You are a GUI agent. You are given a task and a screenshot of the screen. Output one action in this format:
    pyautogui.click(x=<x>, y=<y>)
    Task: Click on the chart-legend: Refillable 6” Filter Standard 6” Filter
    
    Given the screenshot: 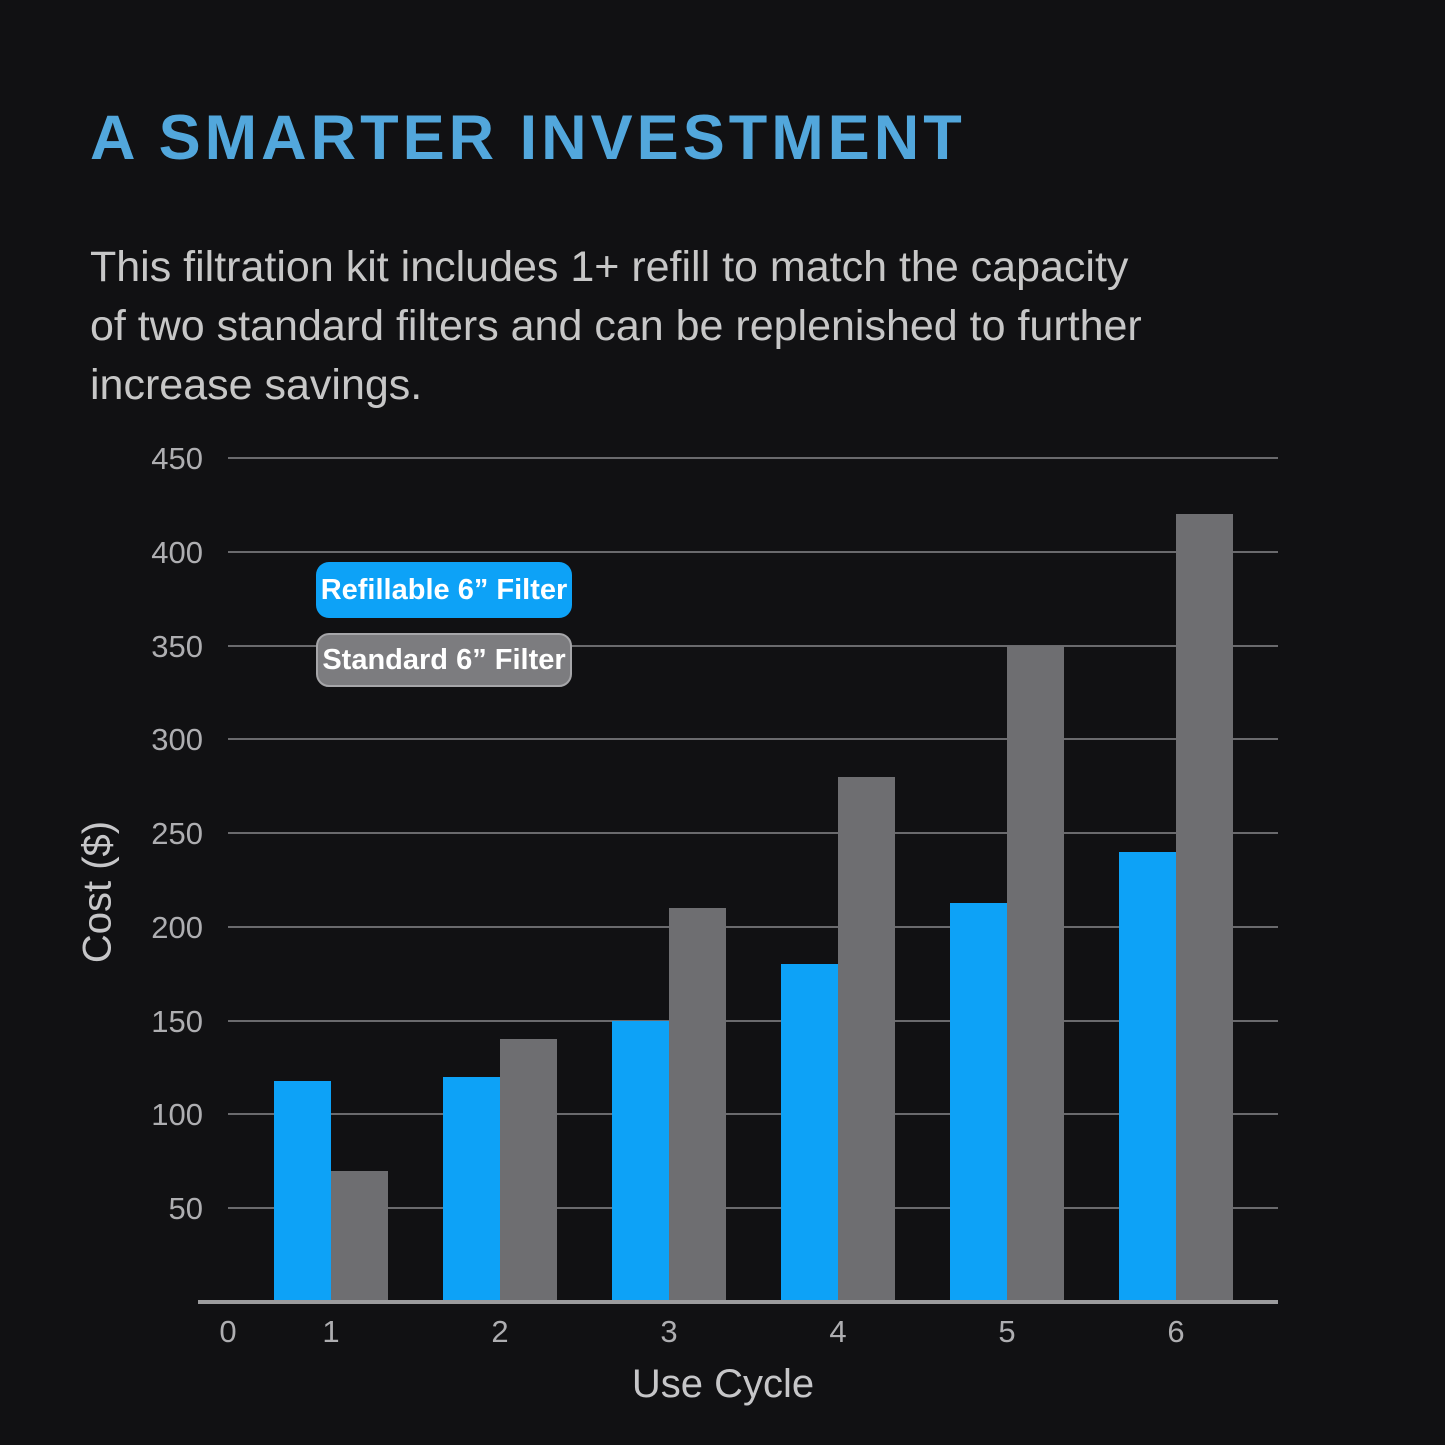 What is the action you would take?
    pyautogui.click(x=444, y=624)
    